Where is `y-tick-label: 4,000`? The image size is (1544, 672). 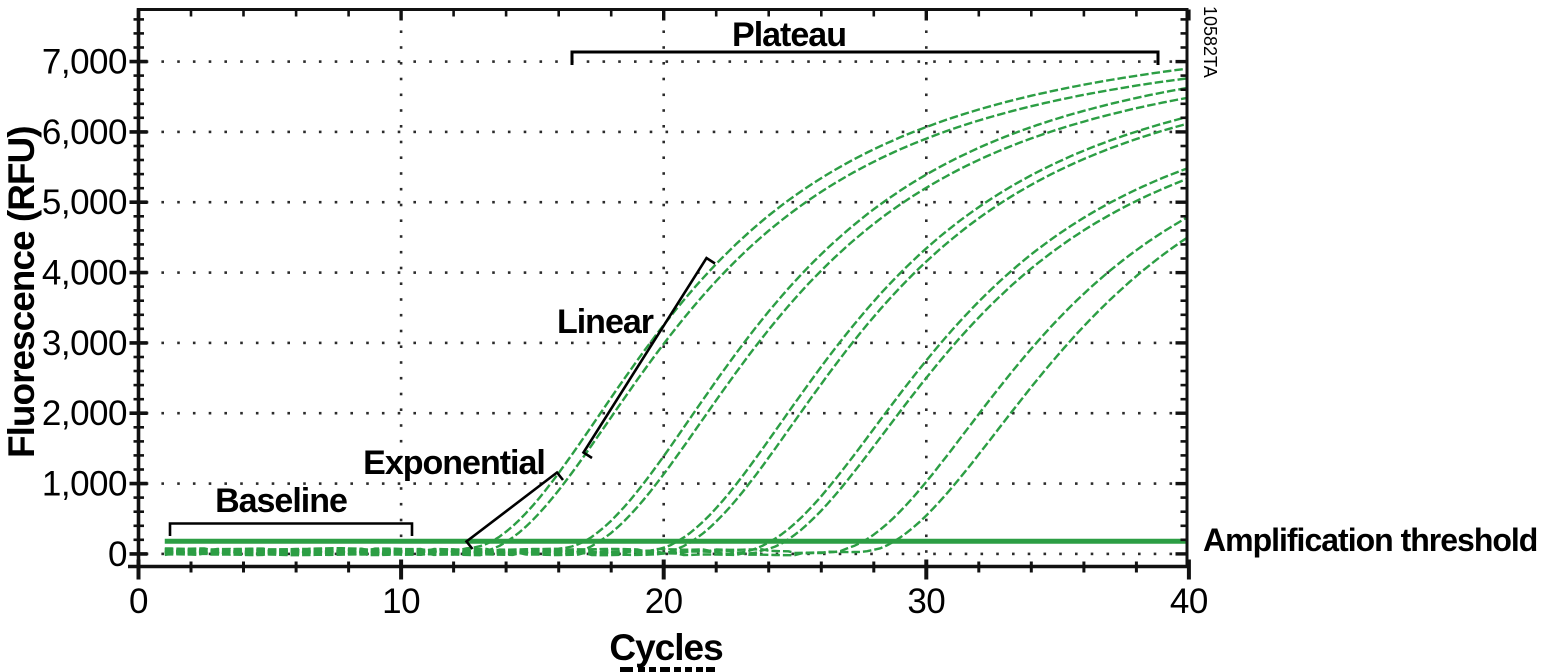
y-tick-label: 4,000 is located at coordinates (84, 273).